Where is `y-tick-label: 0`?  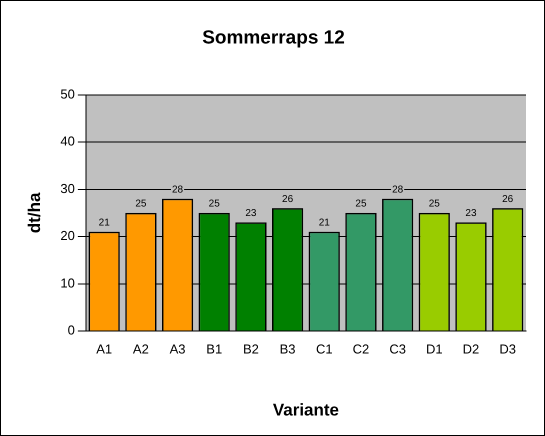
y-tick-label: 0 is located at coordinates (71, 330).